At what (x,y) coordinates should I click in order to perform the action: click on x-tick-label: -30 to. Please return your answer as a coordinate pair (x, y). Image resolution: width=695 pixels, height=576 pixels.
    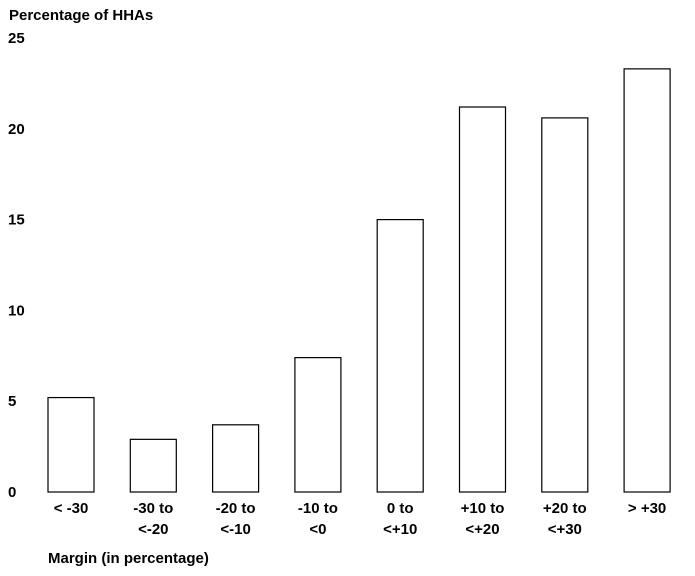
    Looking at the image, I should click on (153, 508).